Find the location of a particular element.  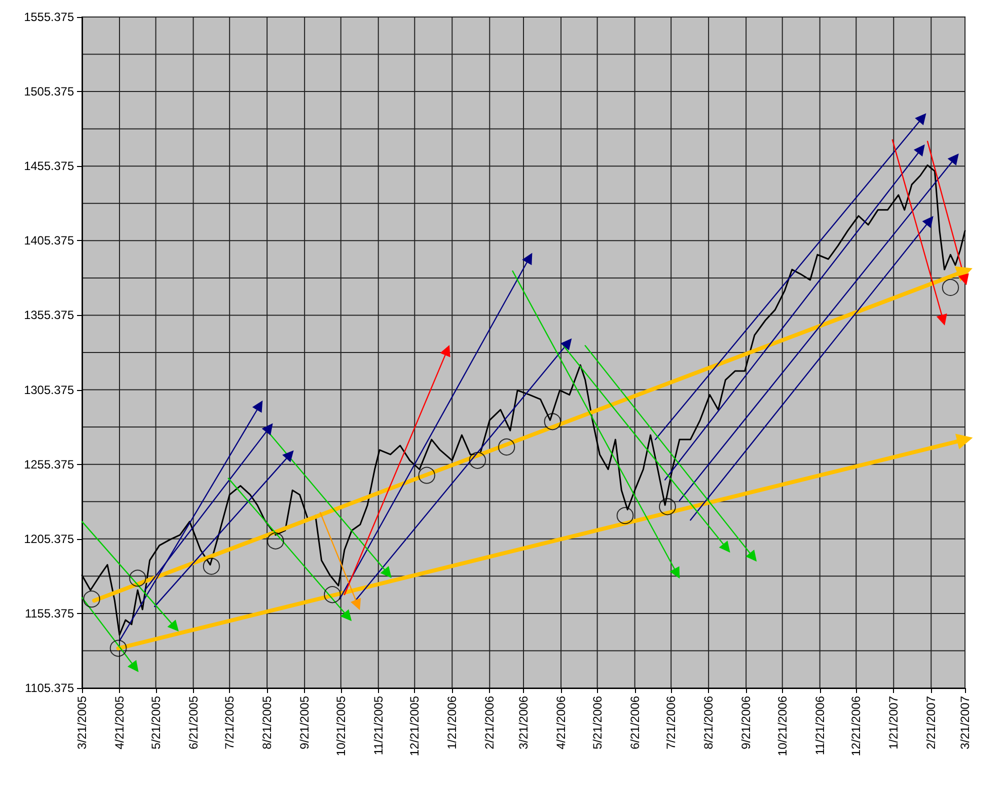

x-tick-label: 3/21/2007 is located at coordinates (965, 723).